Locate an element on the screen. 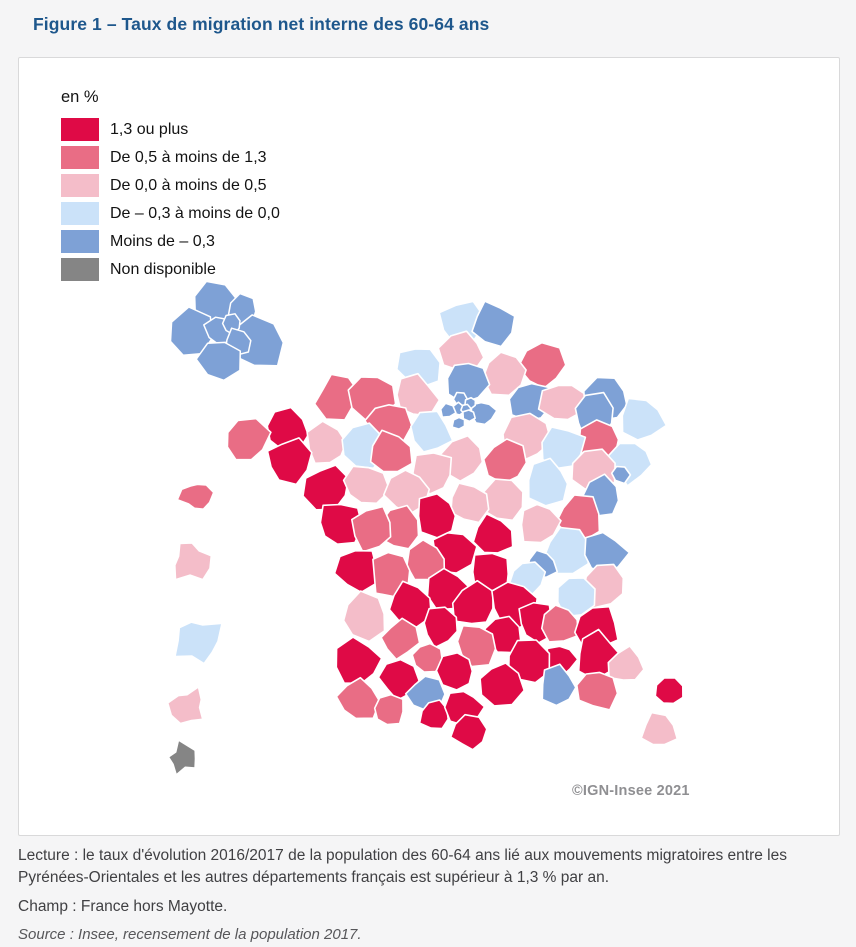 This screenshot has width=856, height=947. note-champ: Champ : France hors Mayotte. is located at coordinates (123, 906).